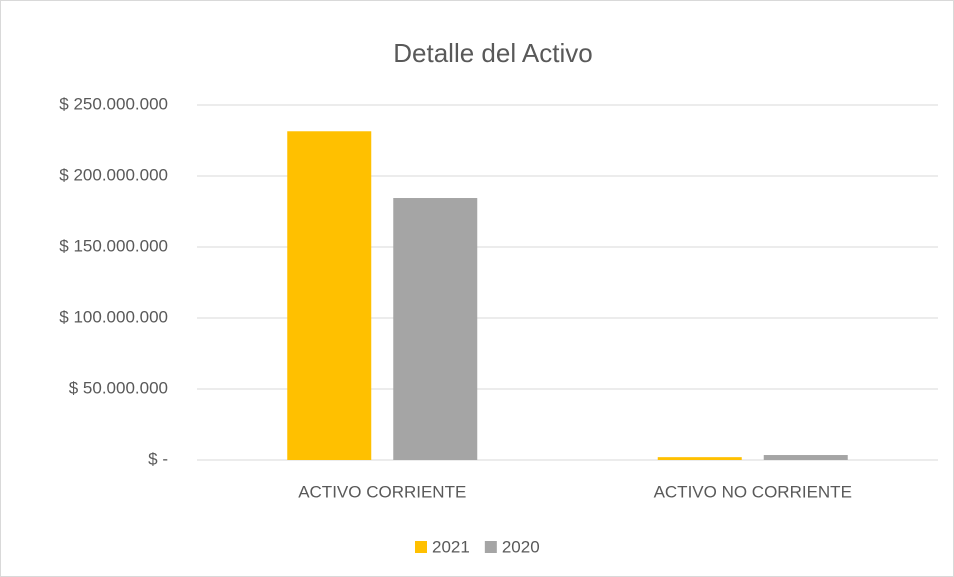 This screenshot has height=577, width=954. What do you see at coordinates (113, 174) in the screenshot?
I see `y-tick-label: $ 200.000.000` at bounding box center [113, 174].